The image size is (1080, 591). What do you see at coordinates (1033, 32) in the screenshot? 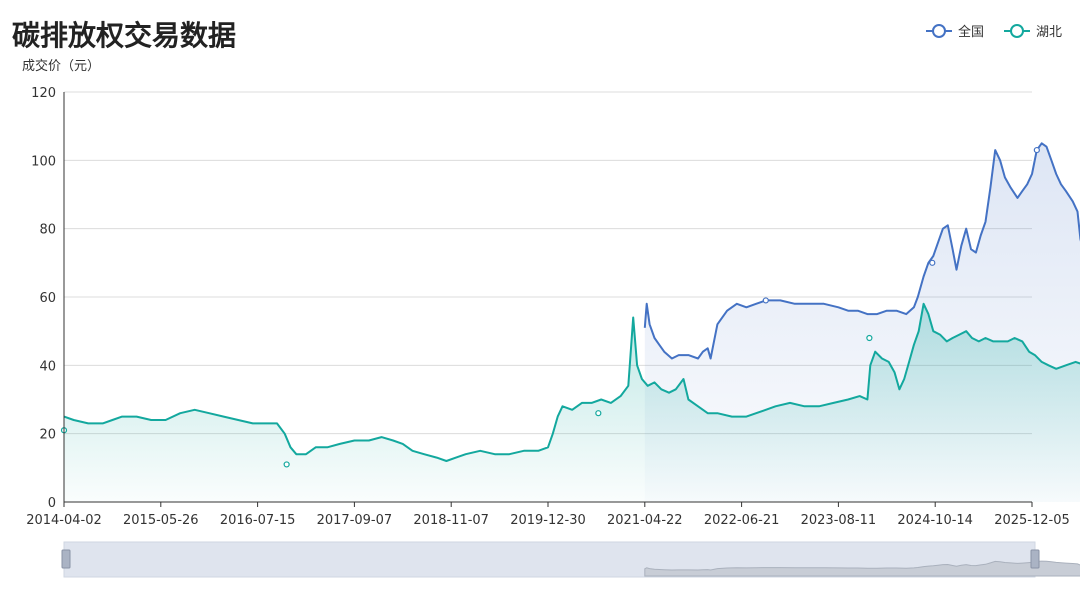
I see `legend-item-hubei: 湖北` at bounding box center [1033, 32].